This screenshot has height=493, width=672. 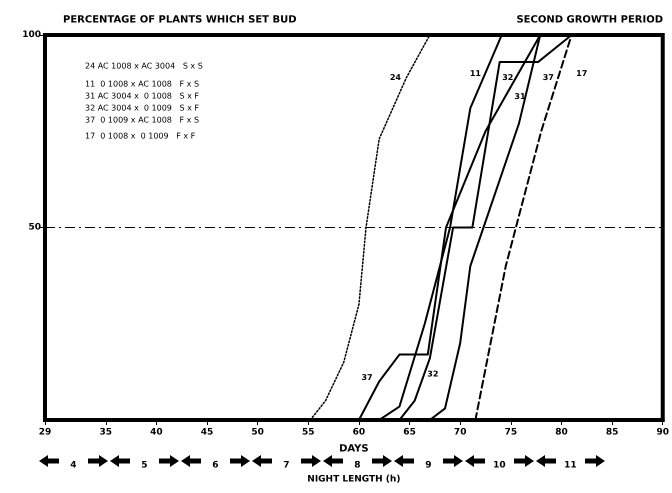 What do you see at coordinates (286, 465) in the screenshot?
I see `x2-tick-label: 7` at bounding box center [286, 465].